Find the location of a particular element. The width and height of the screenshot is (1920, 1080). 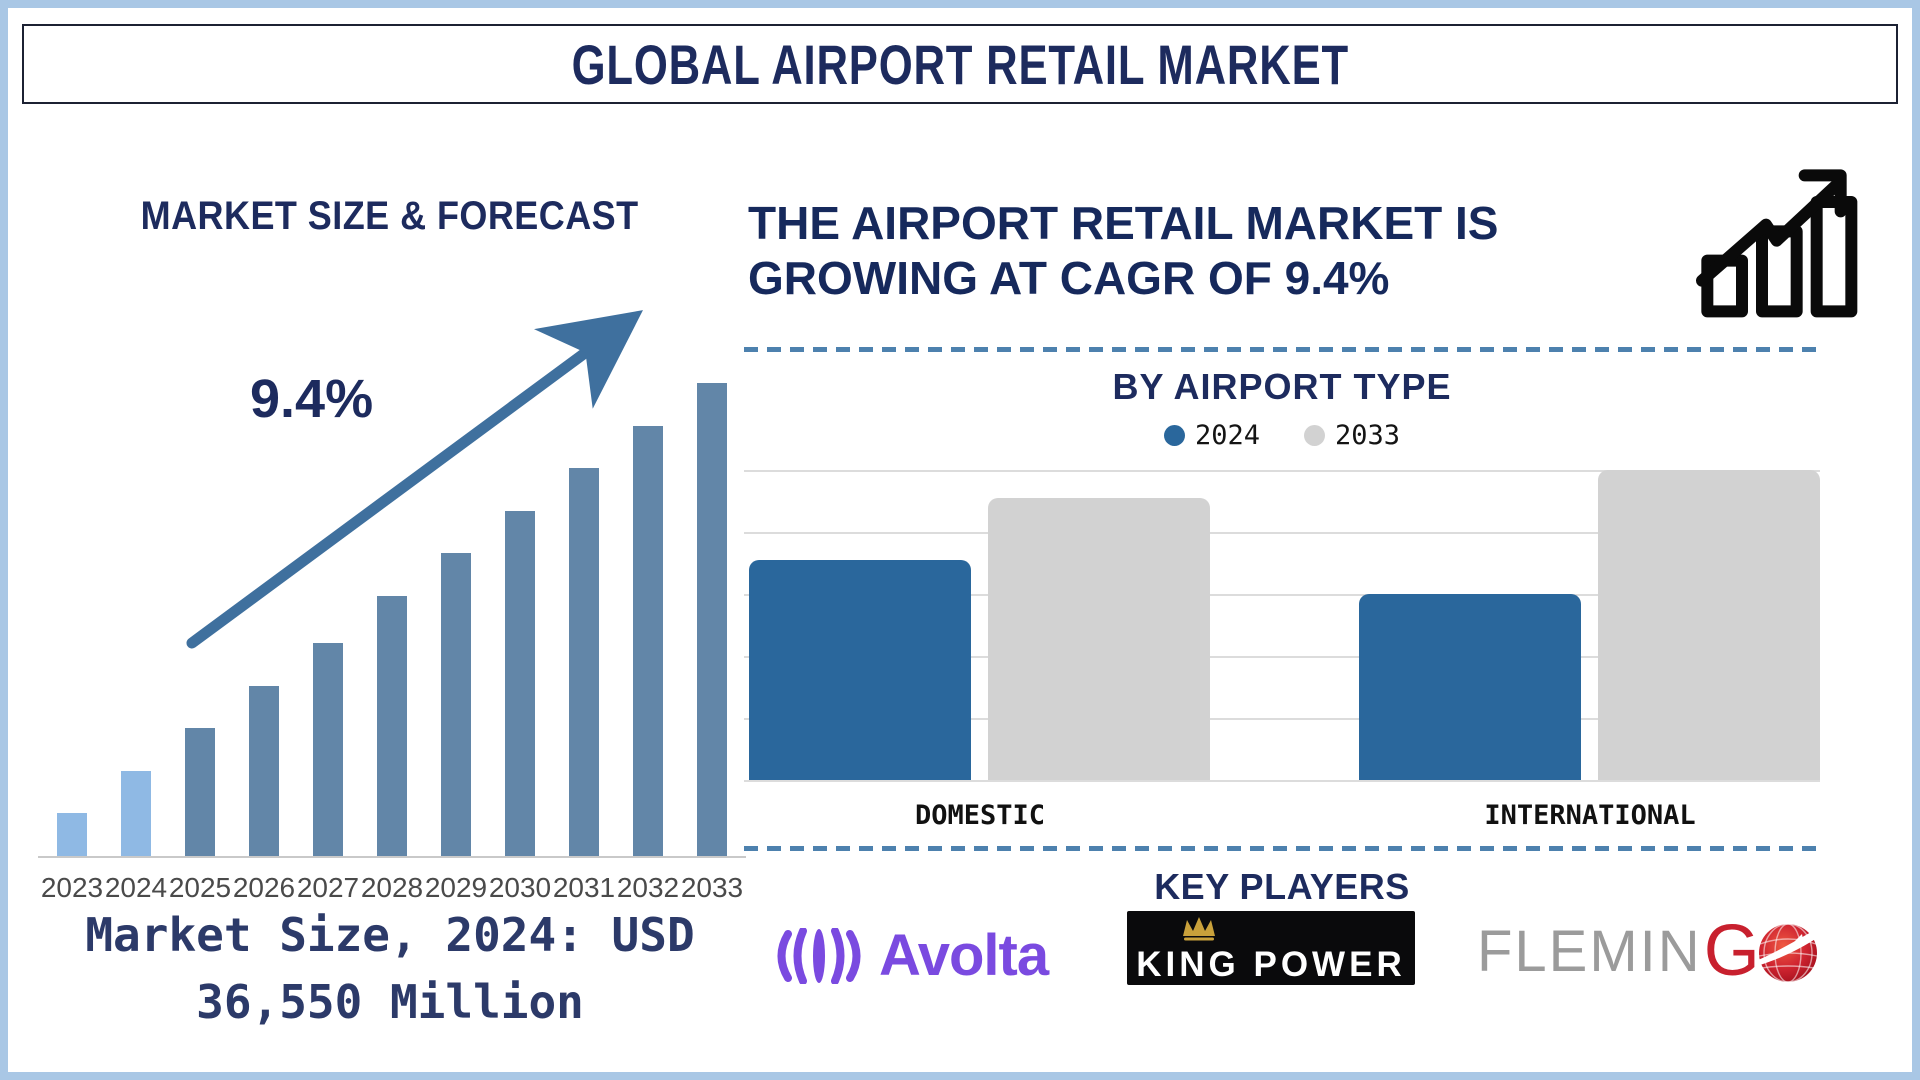

headline-line2: GROWING AT CAGR OF 9.4% is located at coordinates (1069, 278).